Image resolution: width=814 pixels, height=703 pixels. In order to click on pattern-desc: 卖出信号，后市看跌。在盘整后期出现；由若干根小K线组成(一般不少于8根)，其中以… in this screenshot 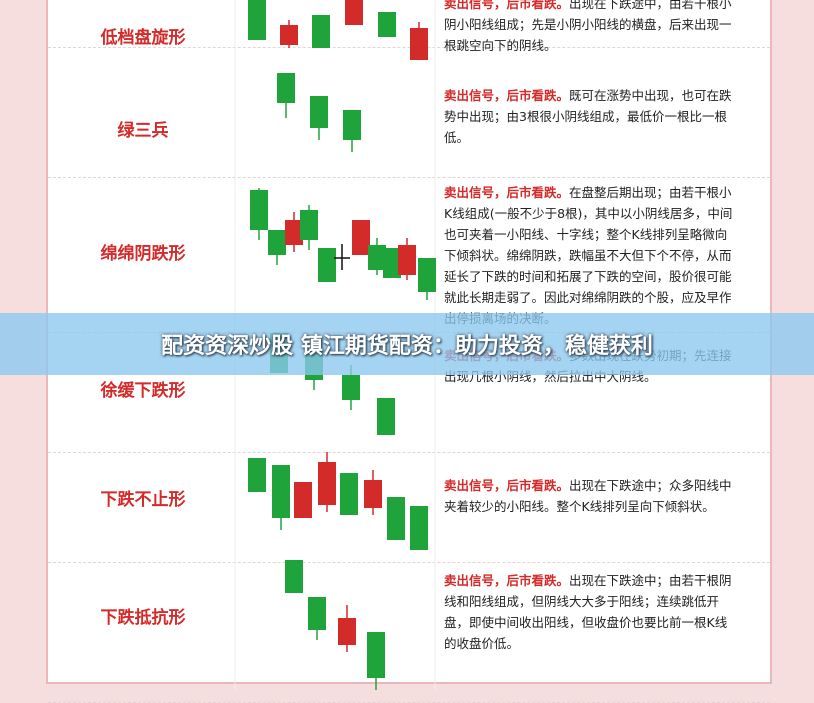, I will do `click(589, 255)`.